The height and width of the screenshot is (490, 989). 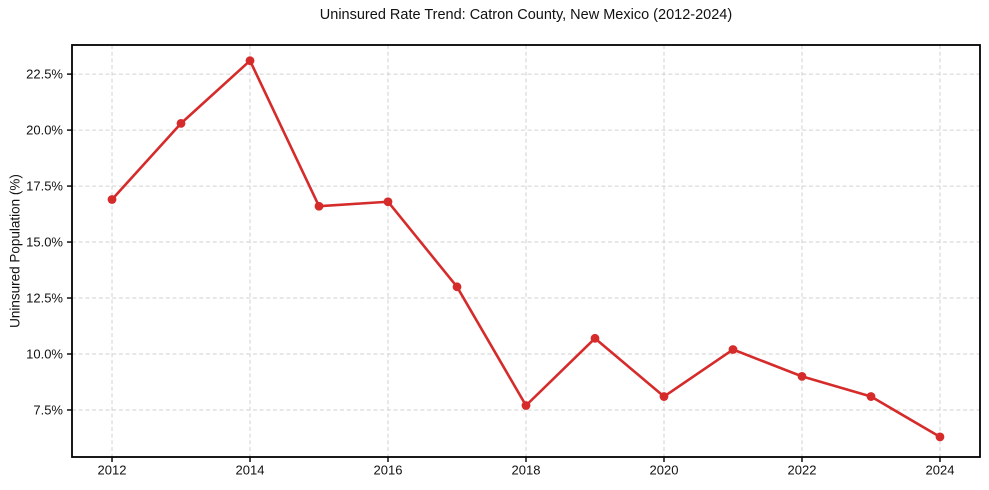 I want to click on y-tick-label: 17.5%, so click(x=44, y=186).